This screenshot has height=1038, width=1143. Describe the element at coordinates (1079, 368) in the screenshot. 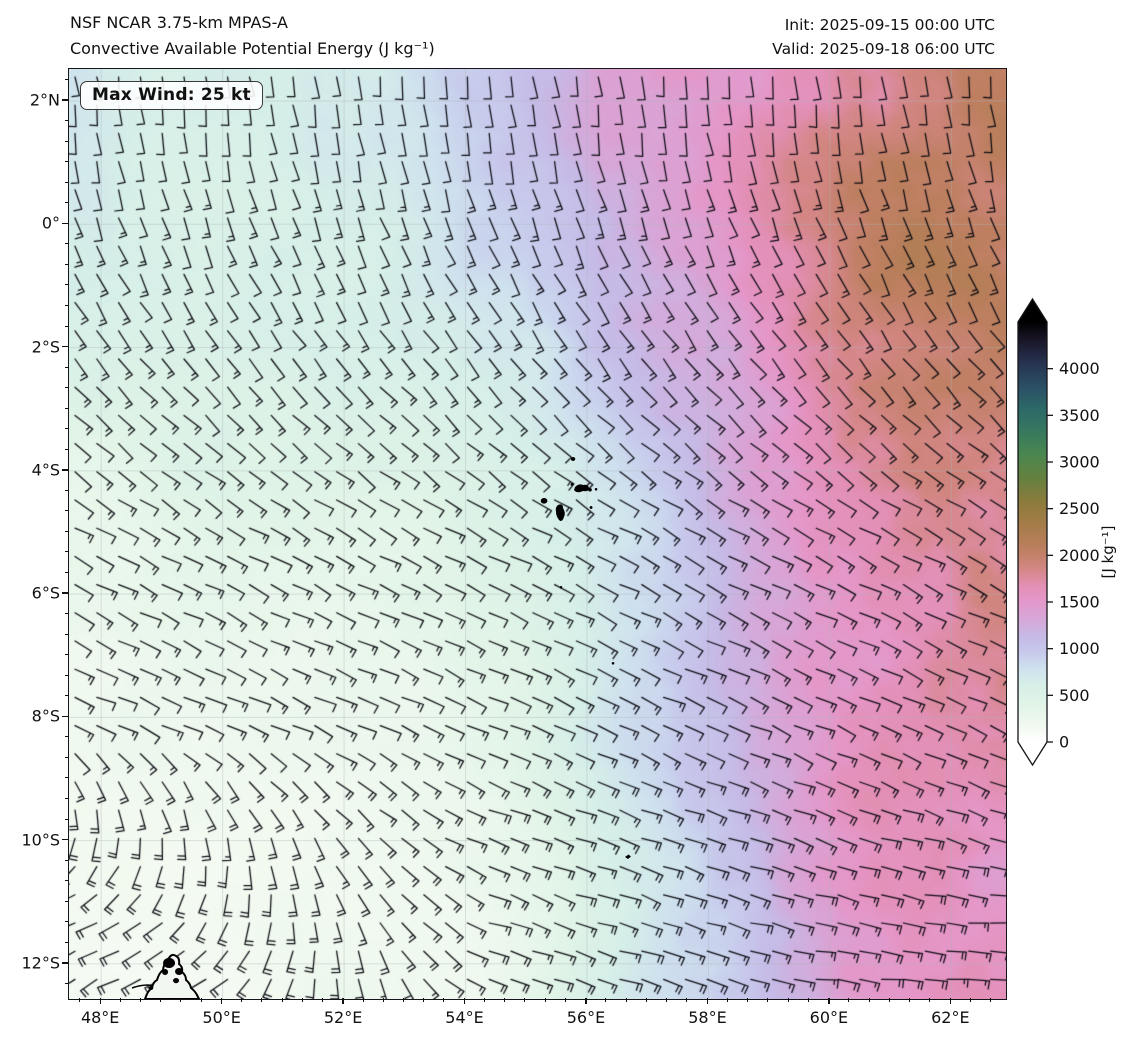

I see `colorbar-tick-label: 4000` at that location.